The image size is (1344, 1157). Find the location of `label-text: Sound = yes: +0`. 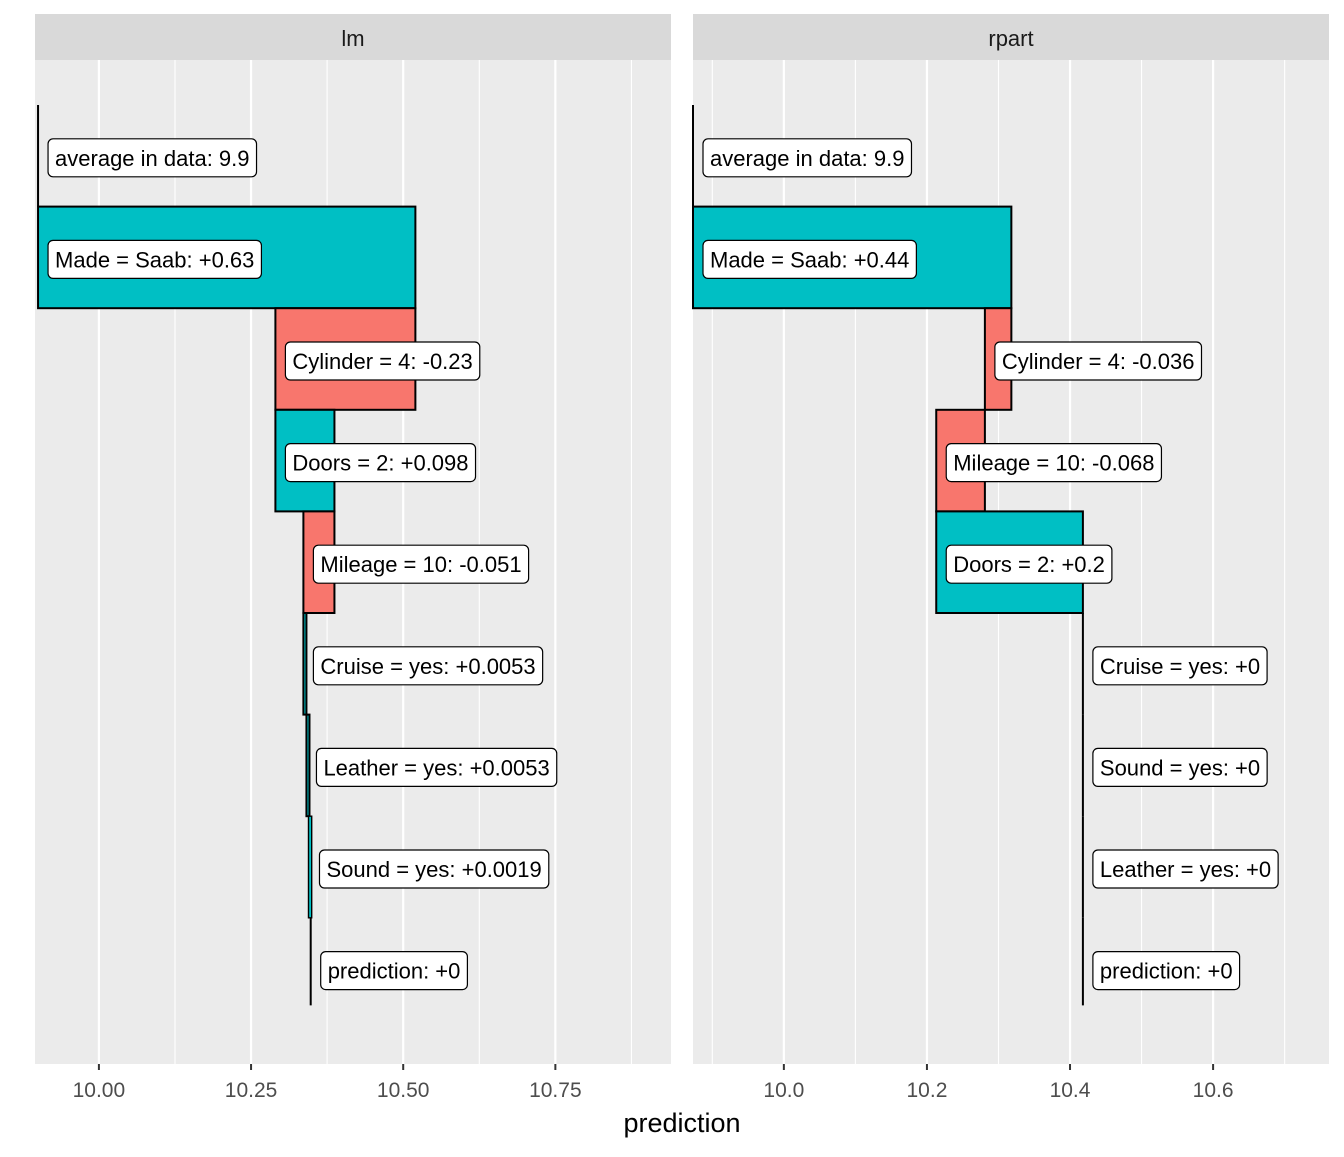

label-text: Sound = yes: +0 is located at coordinates (1180, 767).